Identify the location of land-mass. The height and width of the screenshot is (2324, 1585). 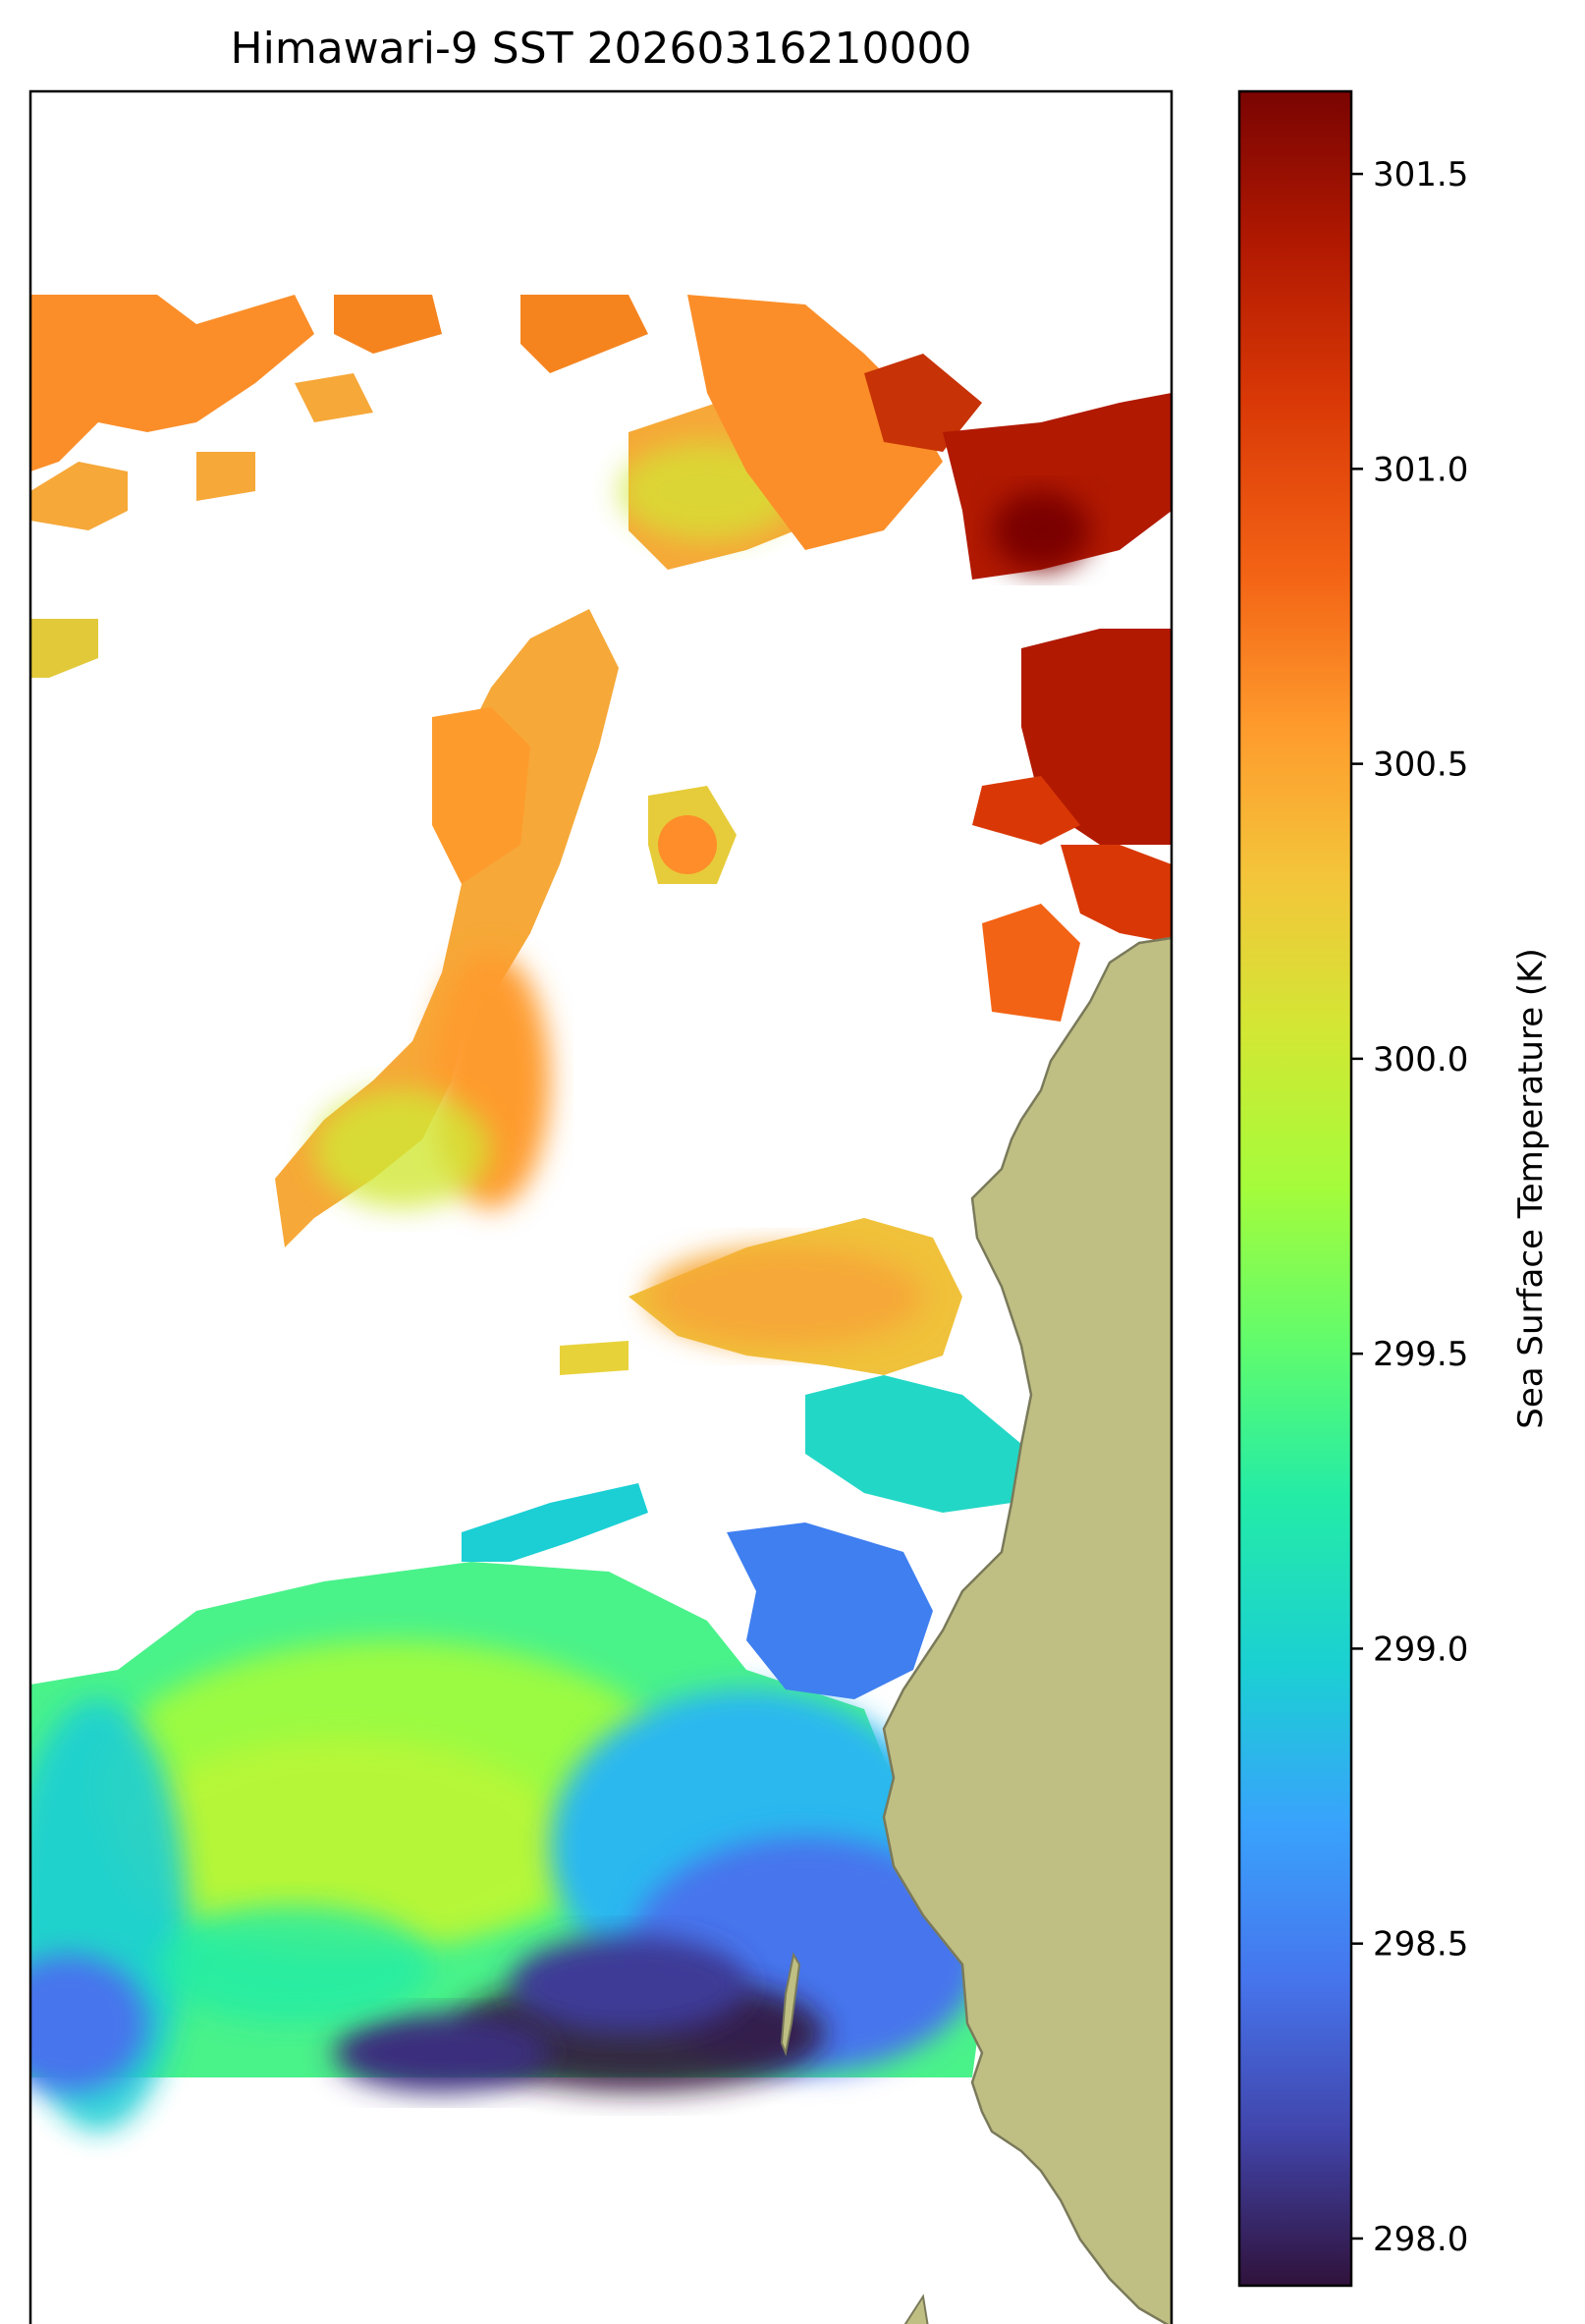
(1027, 1630).